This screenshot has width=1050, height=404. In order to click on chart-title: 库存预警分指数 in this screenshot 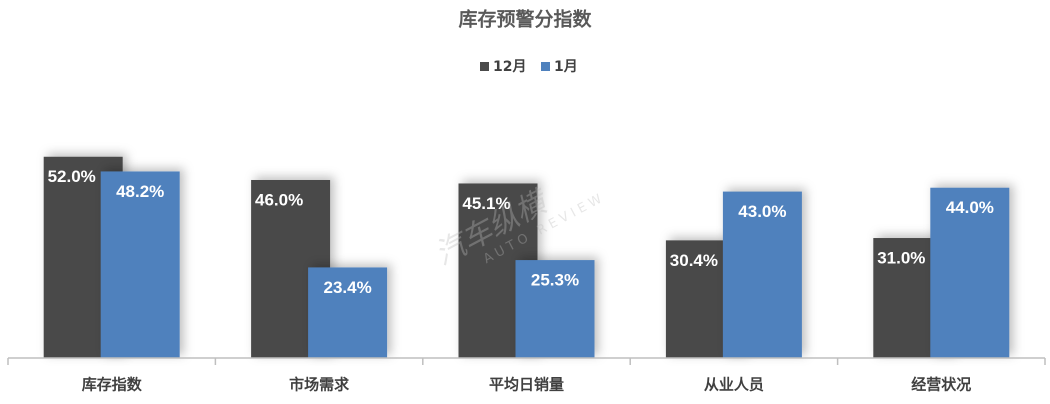, I will do `click(525, 19)`.